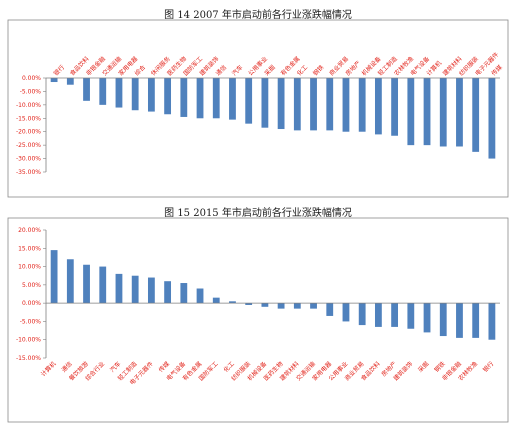 This screenshot has width=516, height=428. Describe the element at coordinates (440, 367) in the screenshot. I see `category-label: 钢铁` at that location.